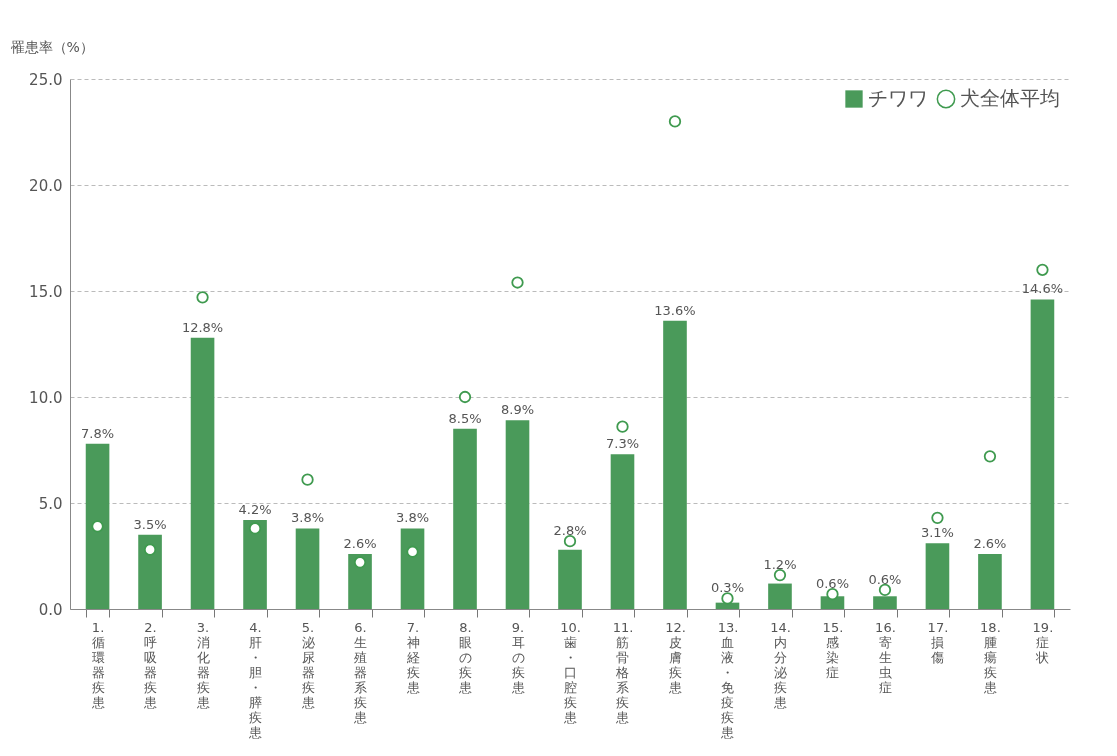 The image size is (1117, 756). I want to click on data-label: 8.5%, so click(465, 418).